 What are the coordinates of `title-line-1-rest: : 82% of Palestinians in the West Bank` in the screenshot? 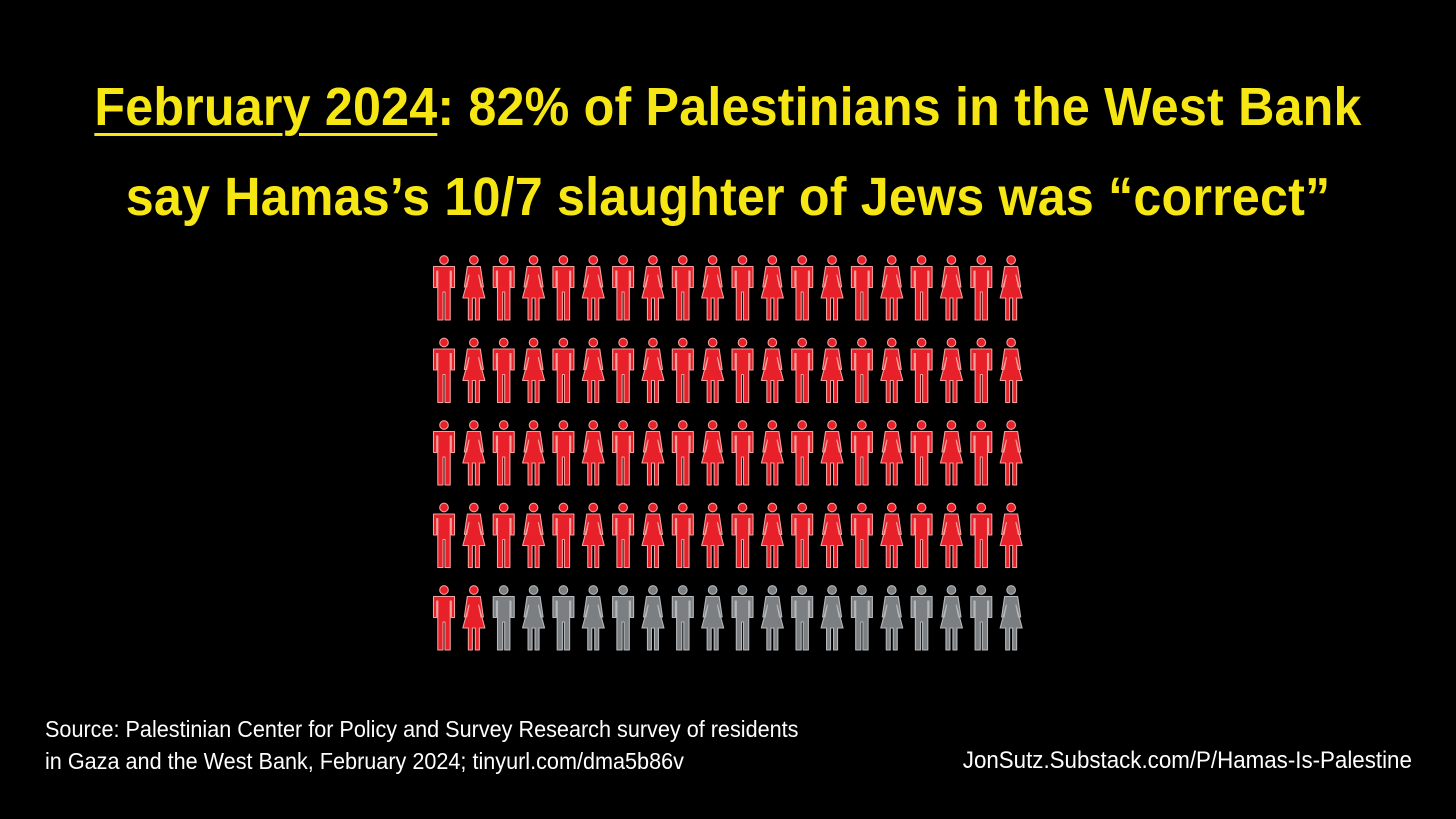 It's located at (899, 107).